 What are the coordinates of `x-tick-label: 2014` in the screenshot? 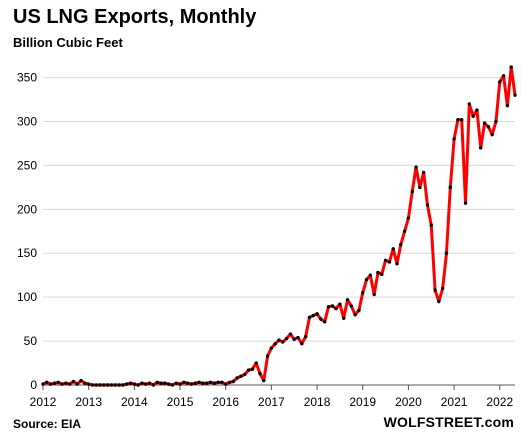 It's located at (134, 402).